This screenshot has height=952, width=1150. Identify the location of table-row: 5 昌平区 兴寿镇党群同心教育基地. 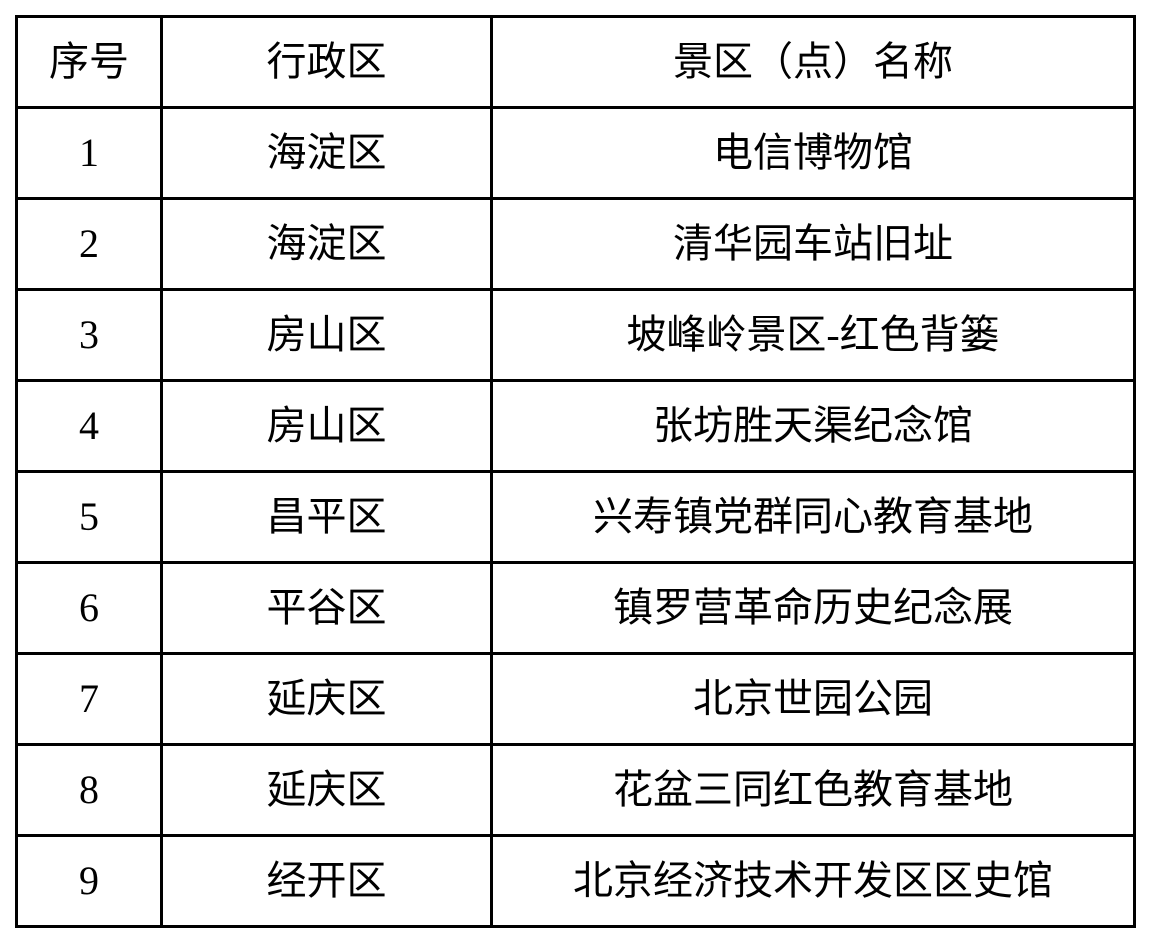
(575, 517).